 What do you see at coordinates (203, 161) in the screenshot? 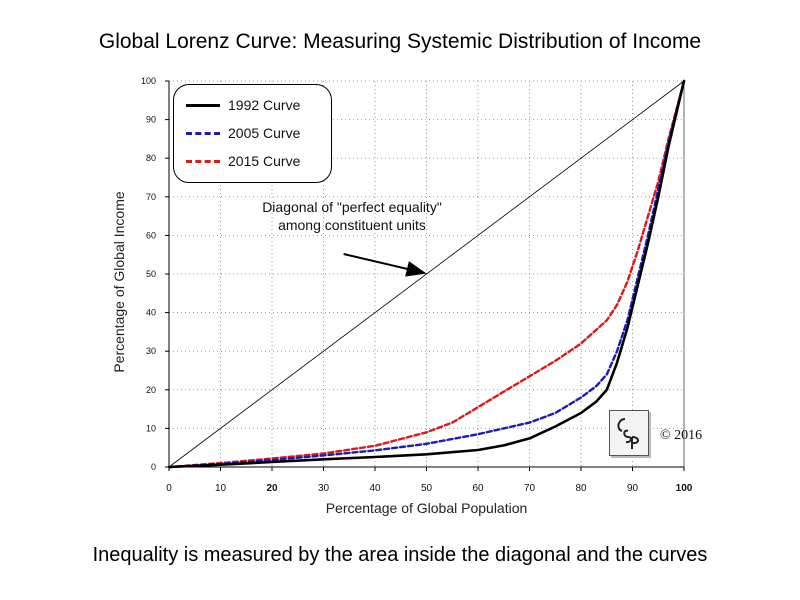
I see `legend-swatch-2015` at bounding box center [203, 161].